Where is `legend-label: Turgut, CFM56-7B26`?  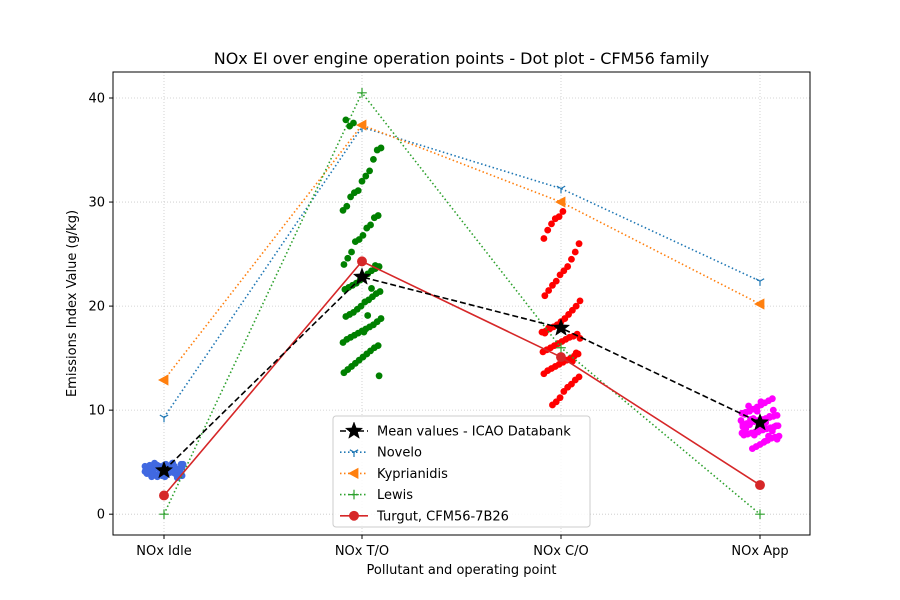
legend-label: Turgut, CFM56-7B26 is located at coordinates (442, 516).